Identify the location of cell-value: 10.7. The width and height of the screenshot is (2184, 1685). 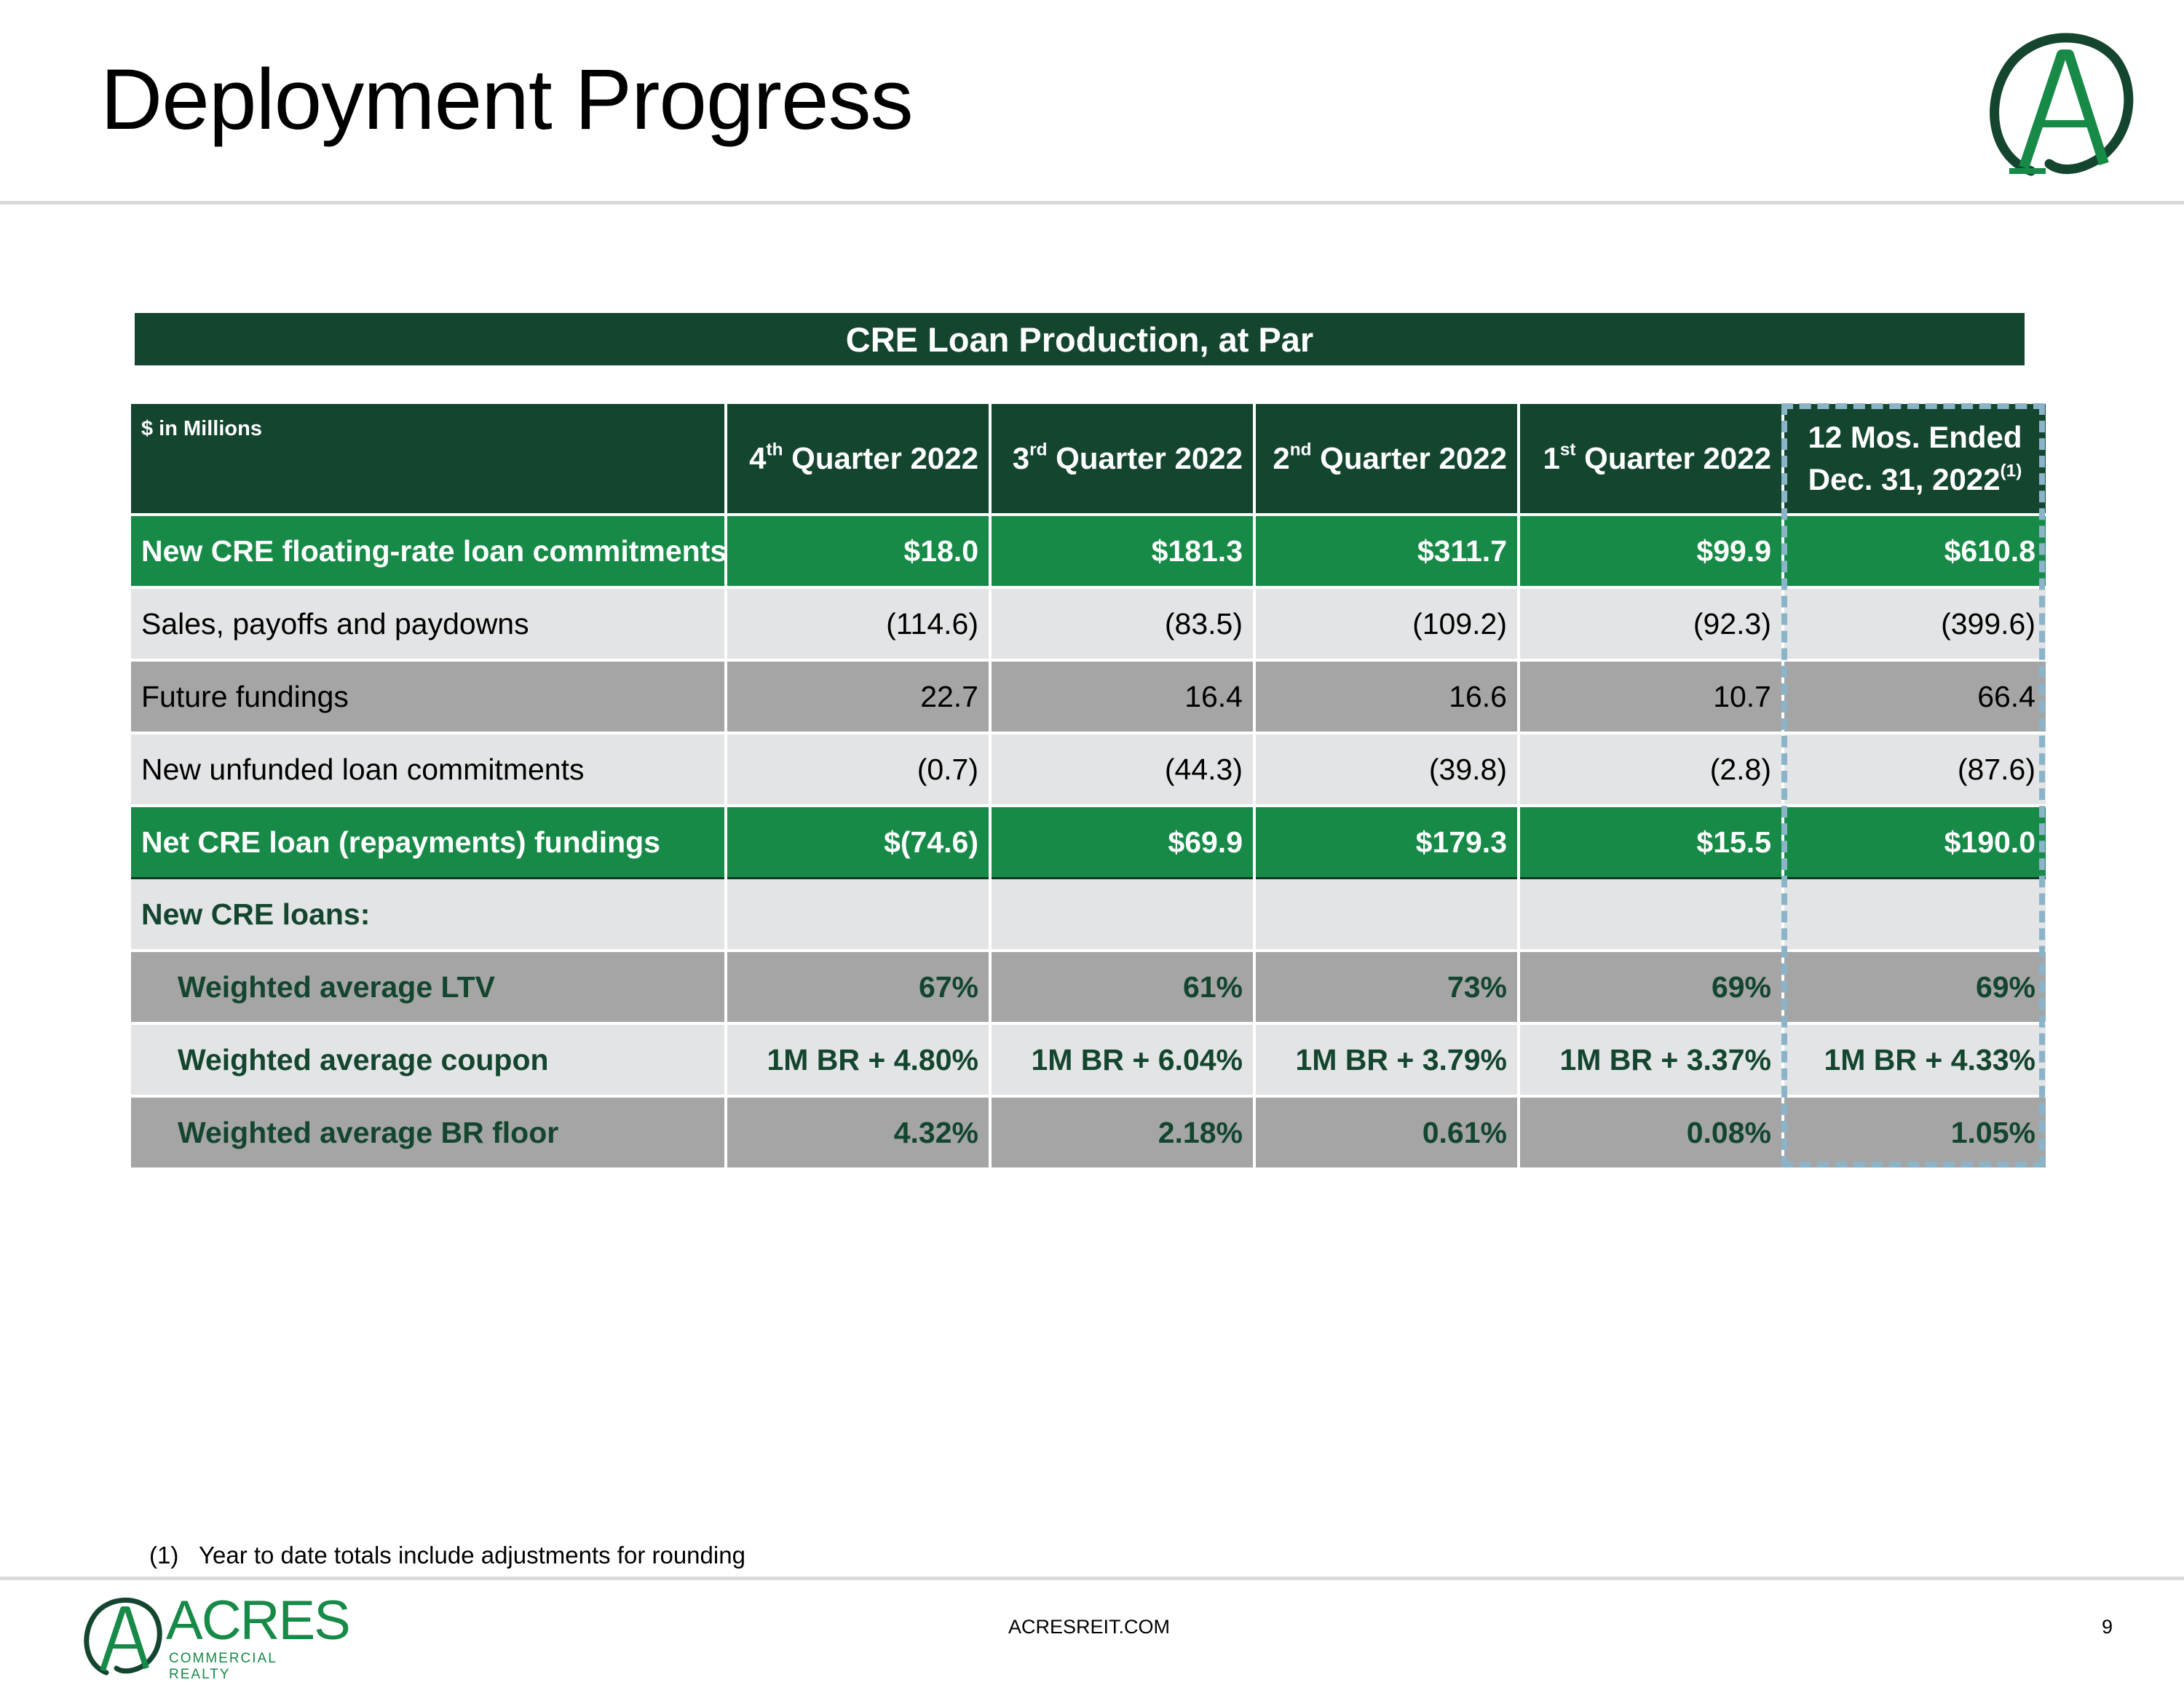
(1651, 697).